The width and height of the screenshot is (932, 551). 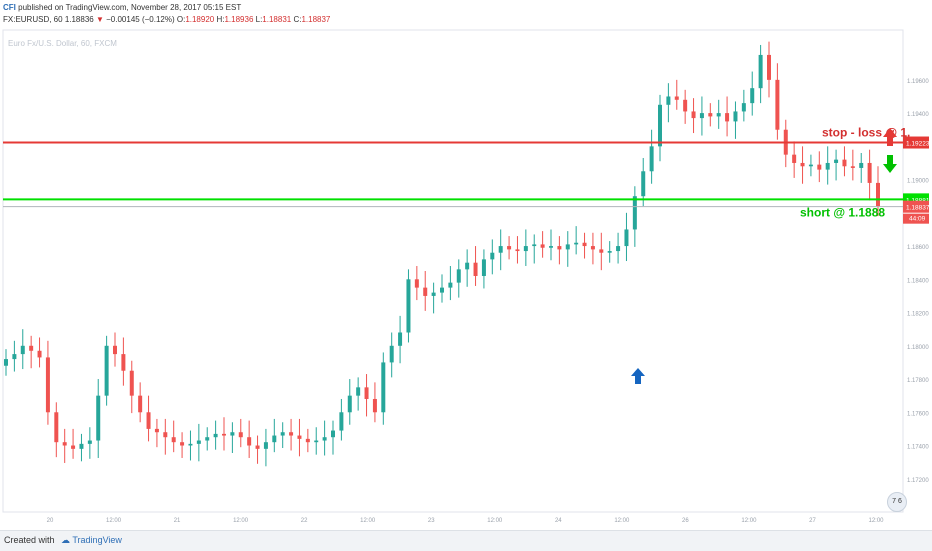 What do you see at coordinates (897, 502) in the screenshot?
I see `tradingview-badge-icon: 7 6` at bounding box center [897, 502].